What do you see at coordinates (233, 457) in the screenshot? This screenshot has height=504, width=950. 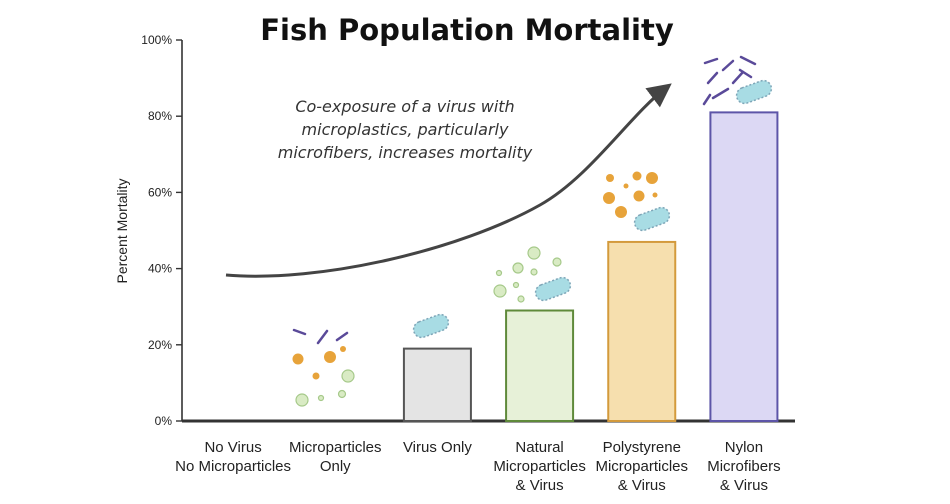 I see `x-tick-label: No Virus No Microparticles` at bounding box center [233, 457].